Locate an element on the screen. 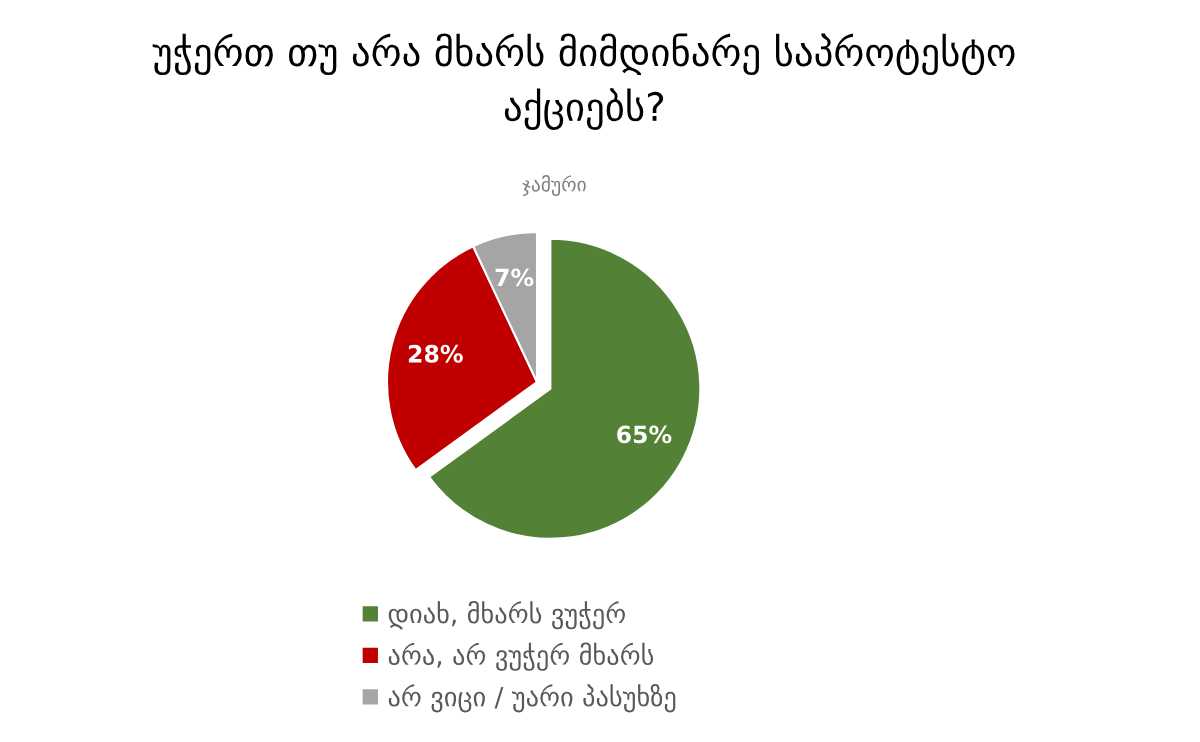  legend-label: არა, არ ვუჭერ მხარს is located at coordinates (521, 656).